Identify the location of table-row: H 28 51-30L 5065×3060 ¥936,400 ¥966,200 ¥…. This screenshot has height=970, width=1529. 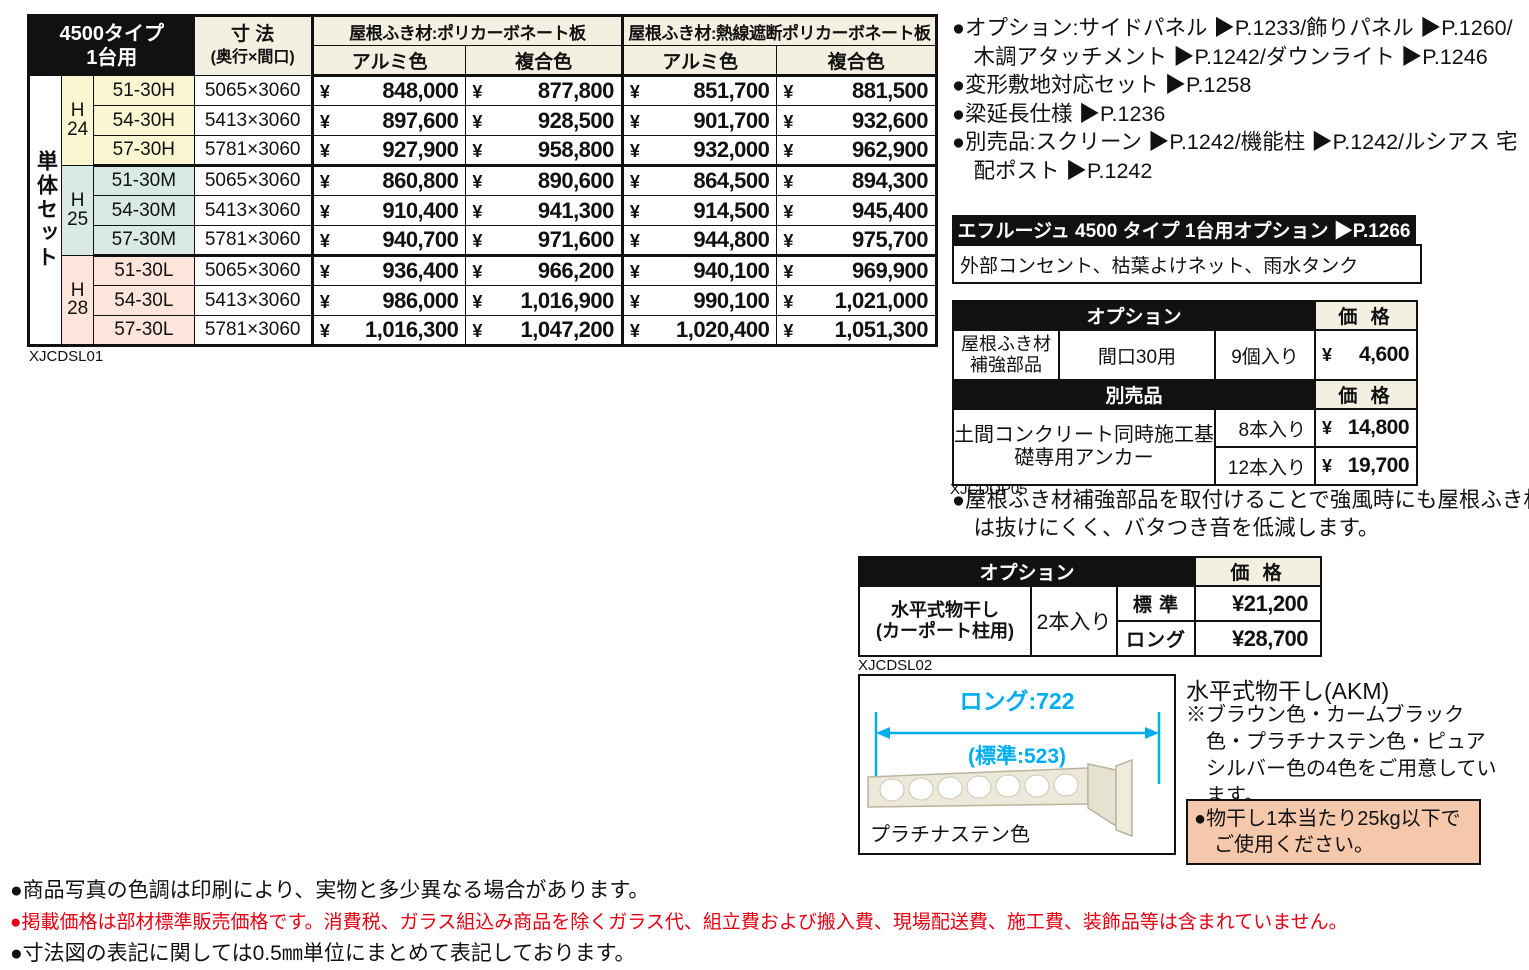
(483, 300).